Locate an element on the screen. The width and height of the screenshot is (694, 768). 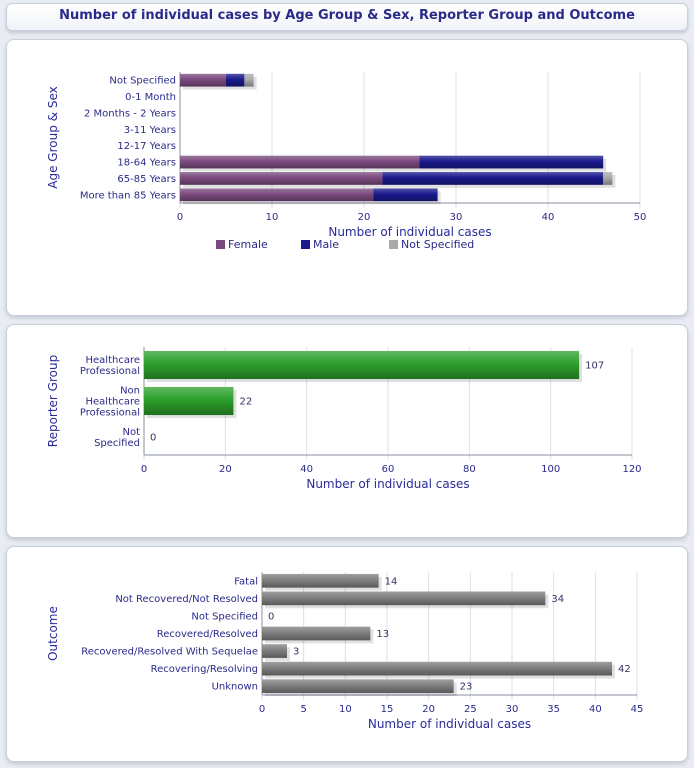
data-label: 14 is located at coordinates (391, 581).